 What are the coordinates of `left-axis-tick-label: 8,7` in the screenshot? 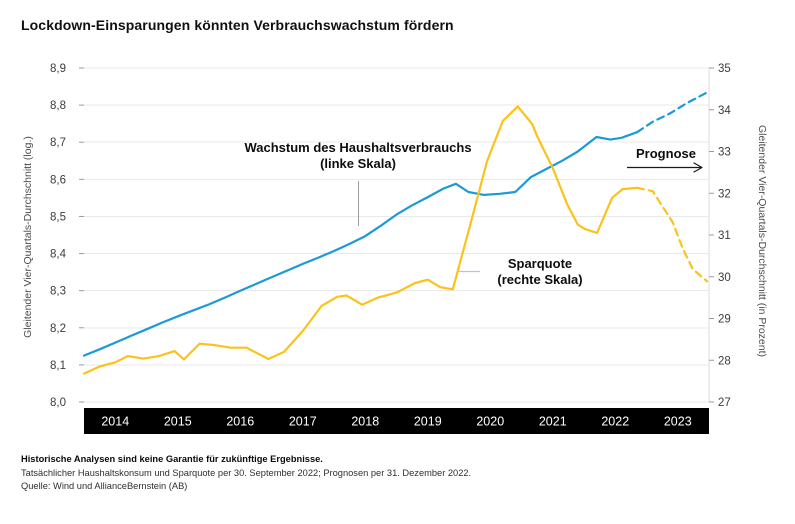 It's located at (58, 143).